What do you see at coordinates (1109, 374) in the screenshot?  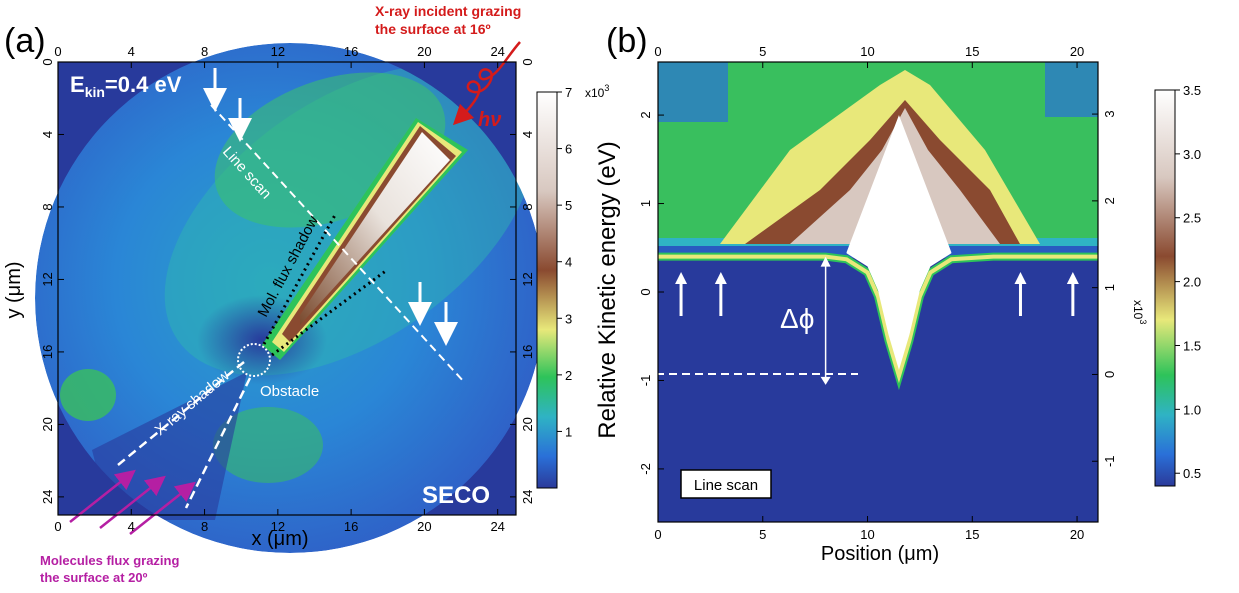 I see `right-tick-label: 0` at bounding box center [1109, 374].